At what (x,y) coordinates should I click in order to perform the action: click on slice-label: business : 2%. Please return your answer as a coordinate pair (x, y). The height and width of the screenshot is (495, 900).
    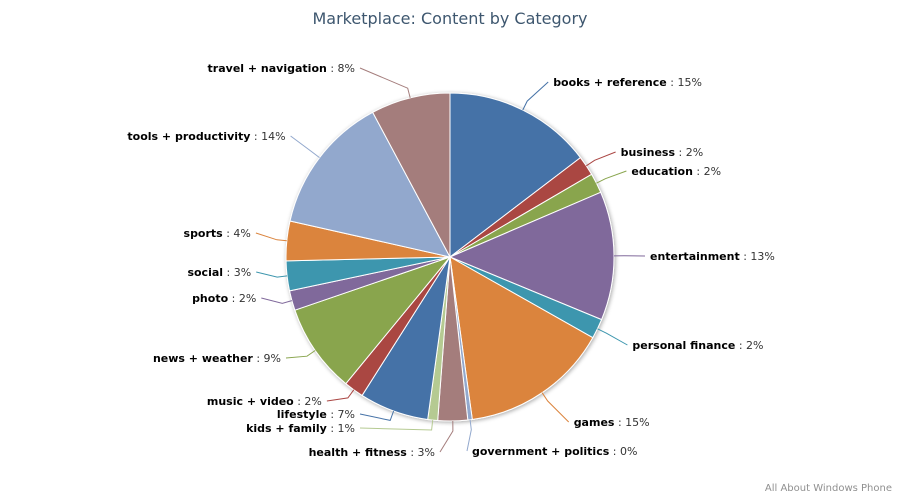
    Looking at the image, I should click on (662, 152).